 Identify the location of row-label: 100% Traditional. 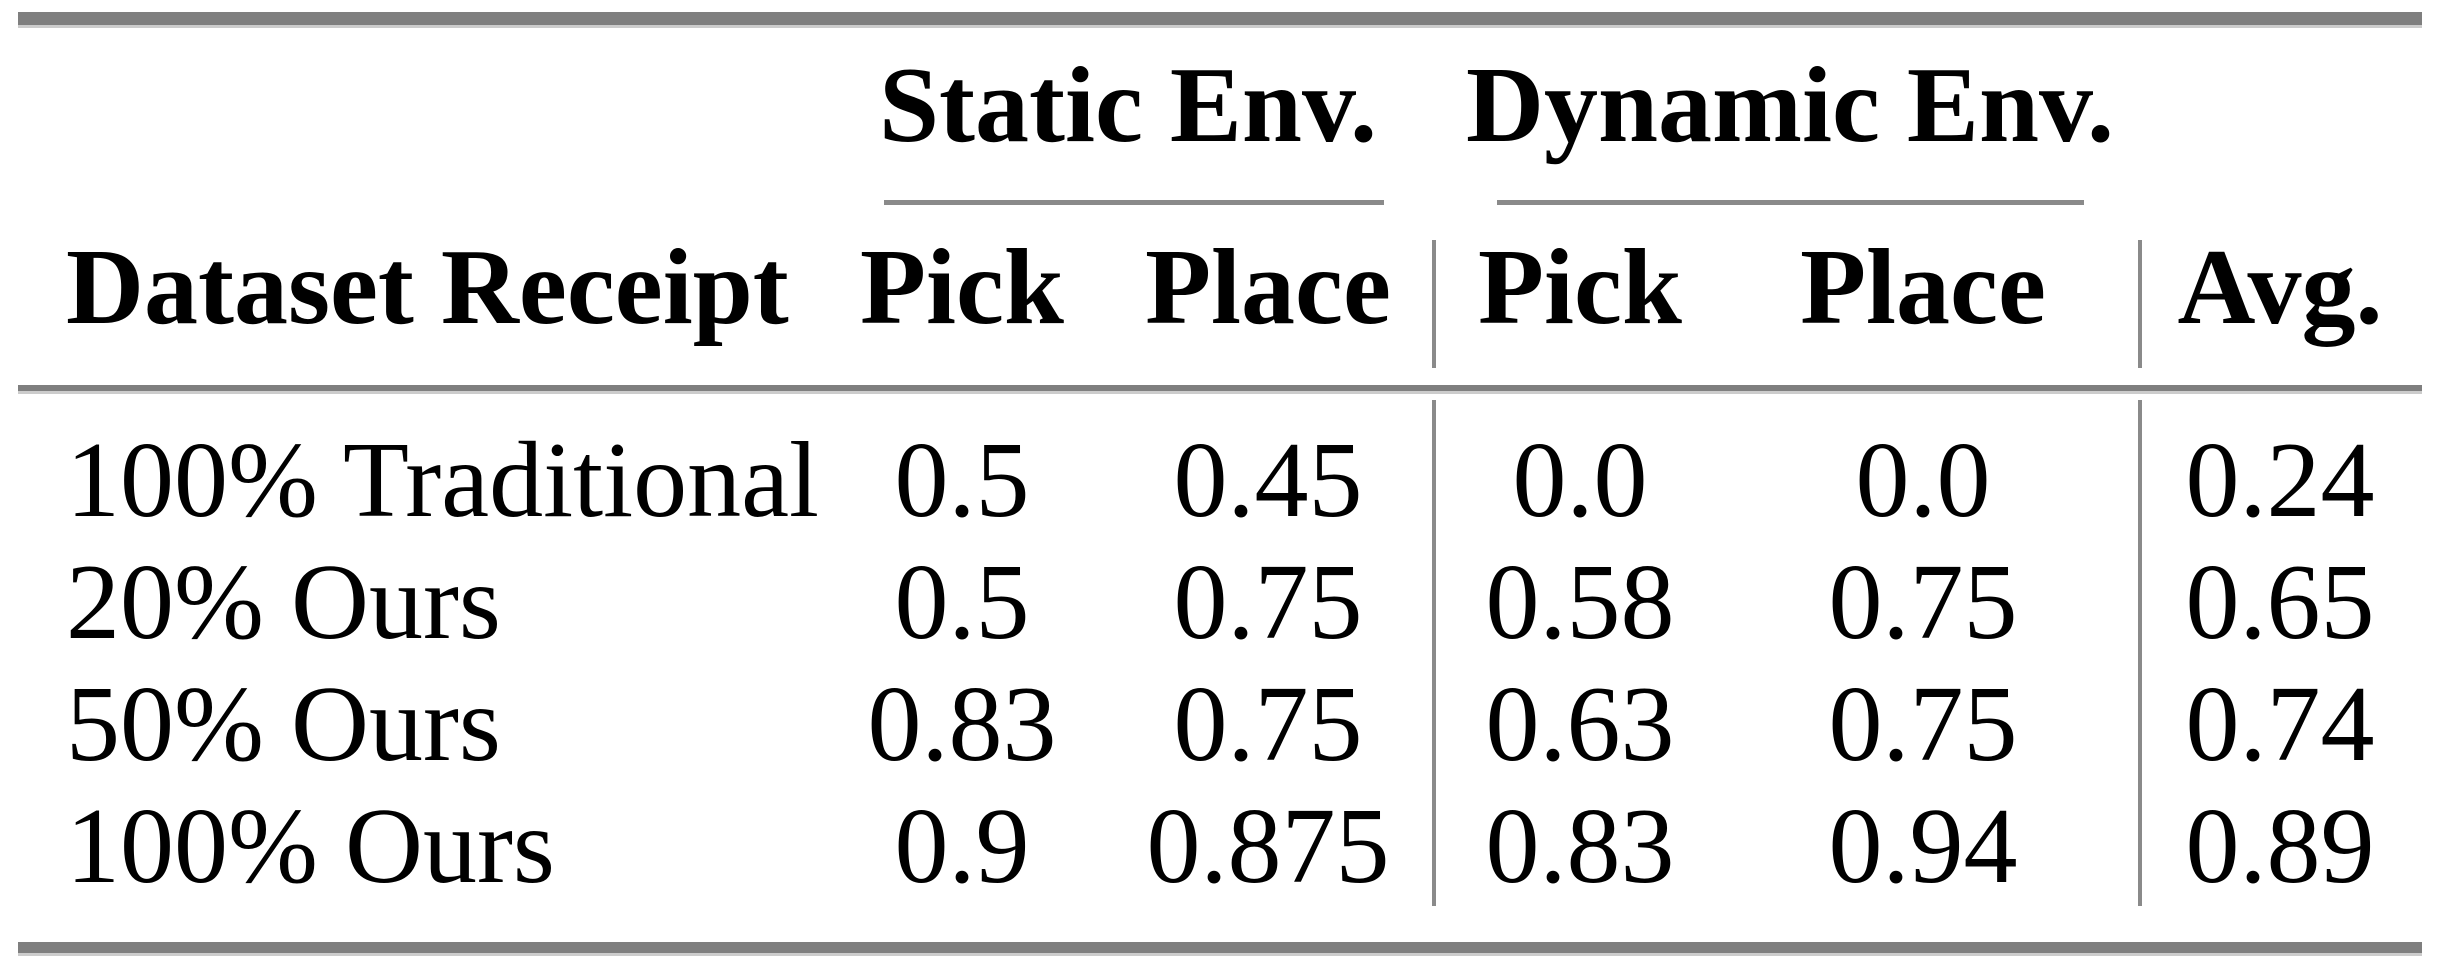
(443, 480).